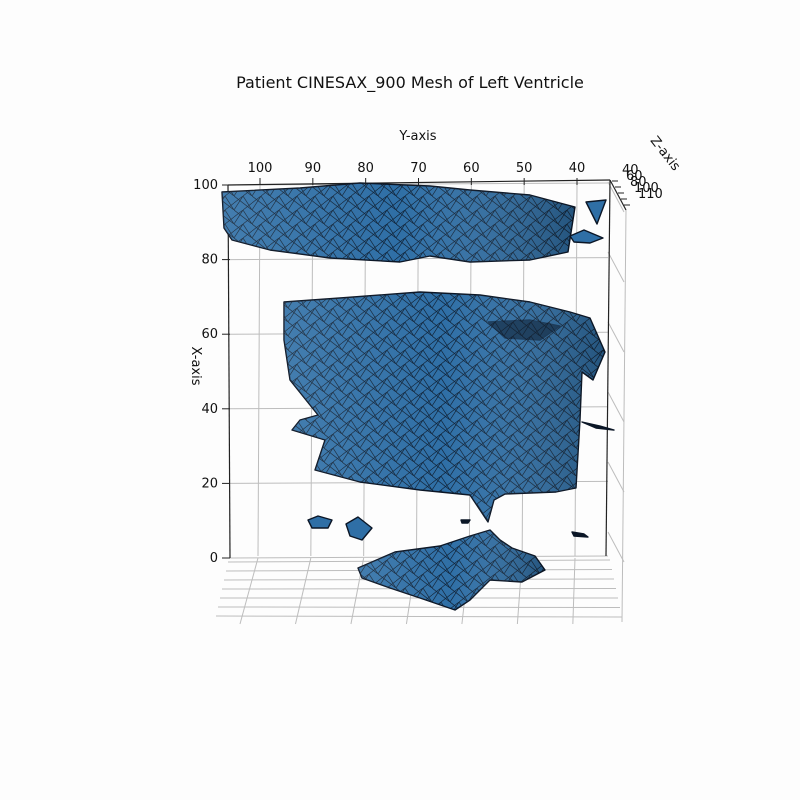 The height and width of the screenshot is (800, 800). Describe the element at coordinates (214, 558) in the screenshot. I see `x-tick-label: 0` at that location.